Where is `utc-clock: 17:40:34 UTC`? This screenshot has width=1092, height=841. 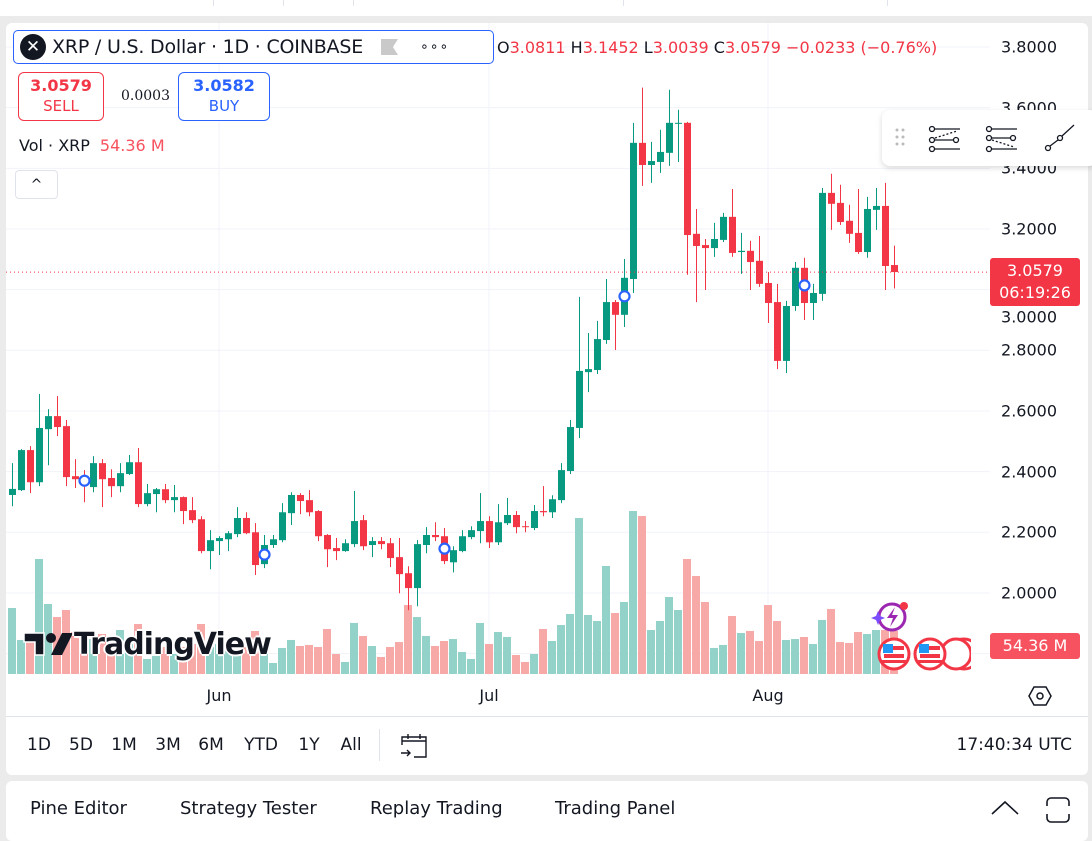 utc-clock: 17:40:34 UTC is located at coordinates (1014, 745).